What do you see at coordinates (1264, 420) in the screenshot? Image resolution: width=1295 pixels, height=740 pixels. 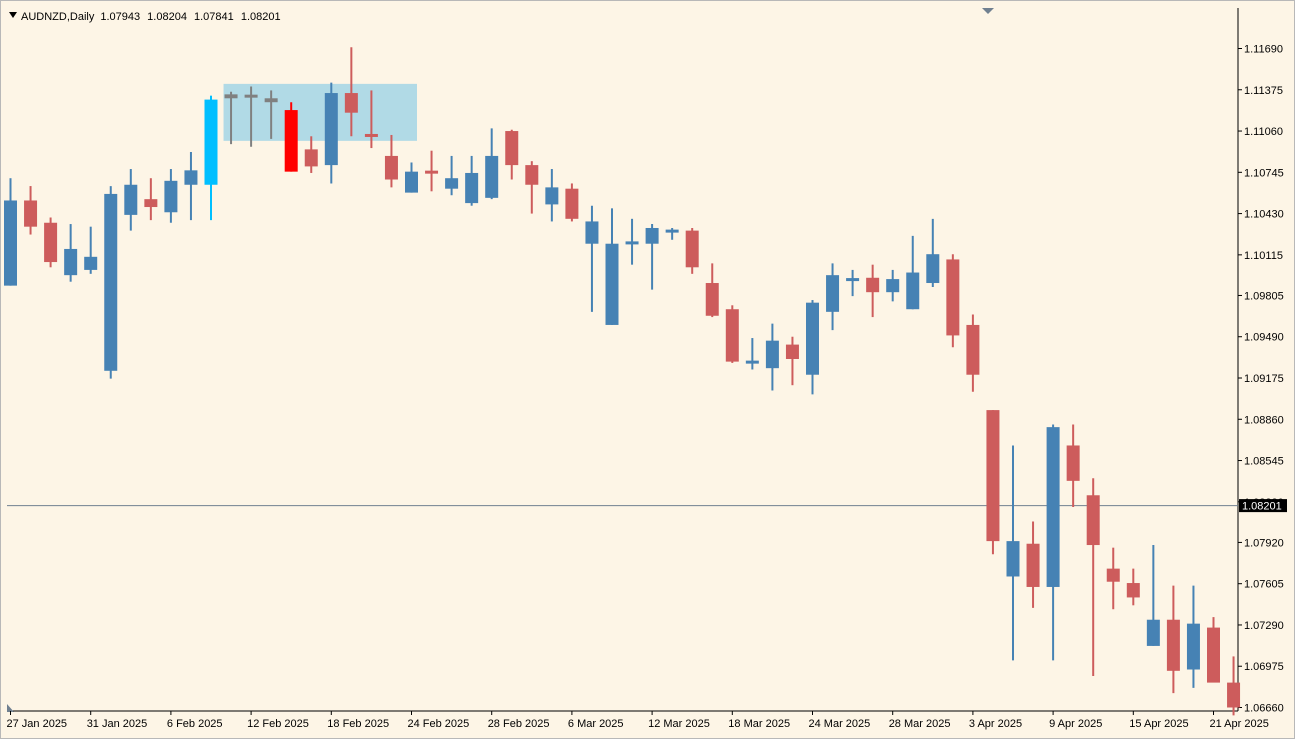 I see `y-tick-label: 1.08860` at bounding box center [1264, 420].